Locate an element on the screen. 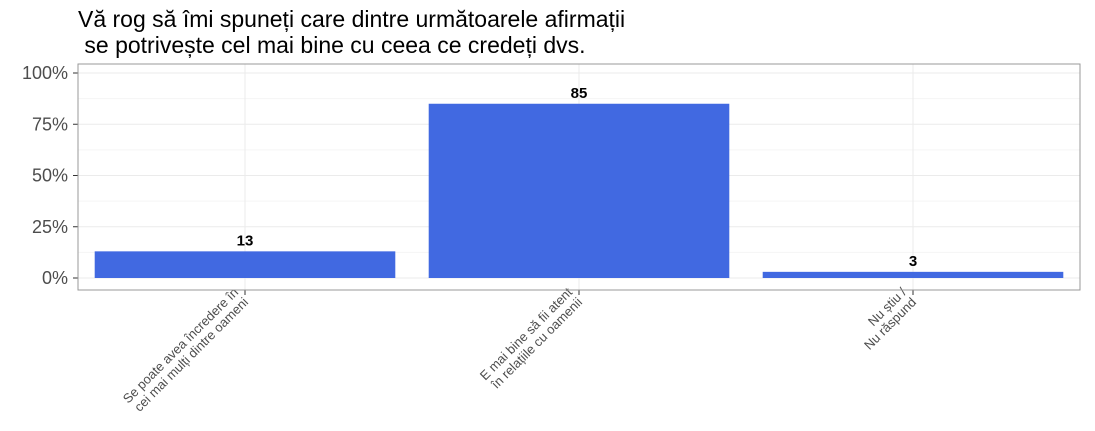 Image resolution: width=1095 pixels, height=431 pixels. y-tick-label: 50% is located at coordinates (50, 176).